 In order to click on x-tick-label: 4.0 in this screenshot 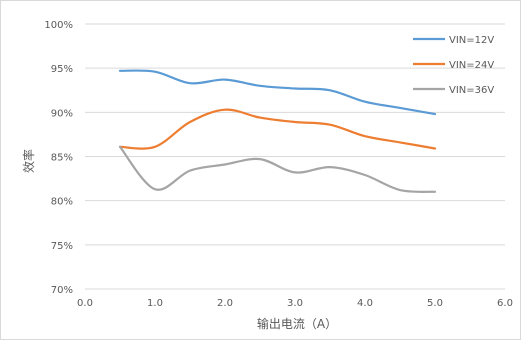, I will do `click(365, 303)`.